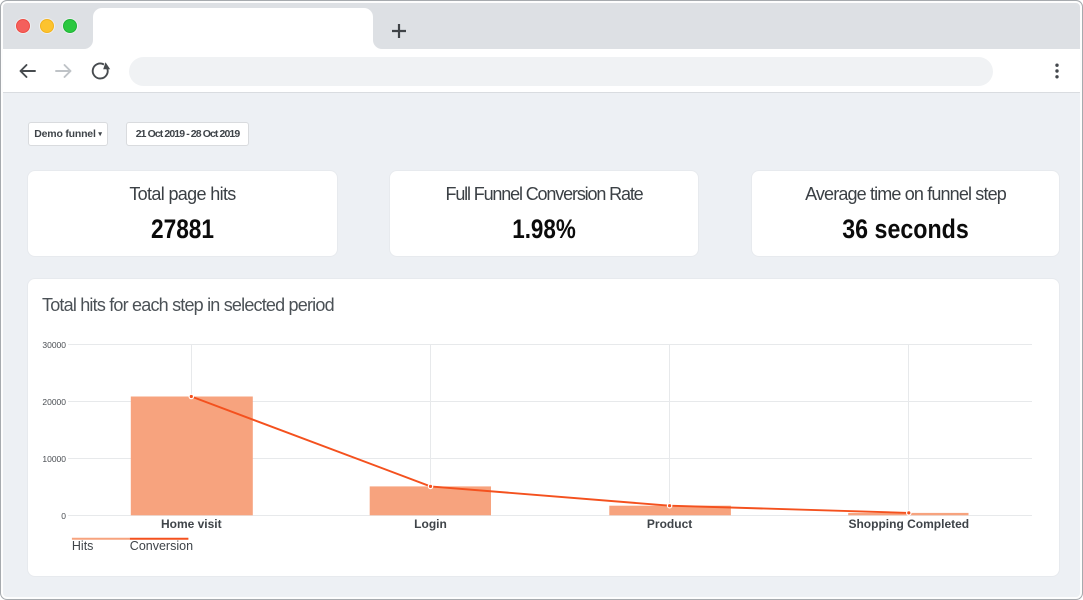  I want to click on svg-text: Login, so click(430, 524).